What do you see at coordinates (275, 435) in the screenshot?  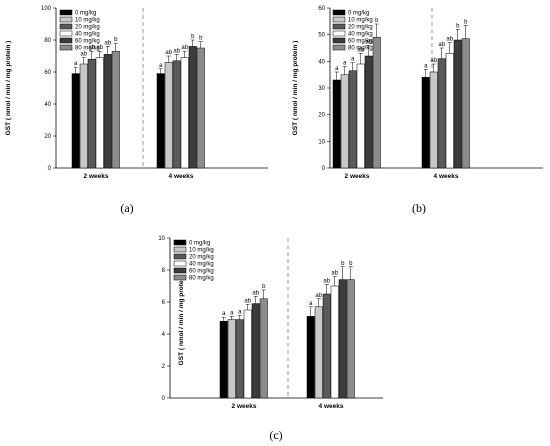 I see `panel-label: (c)` at bounding box center [275, 435].